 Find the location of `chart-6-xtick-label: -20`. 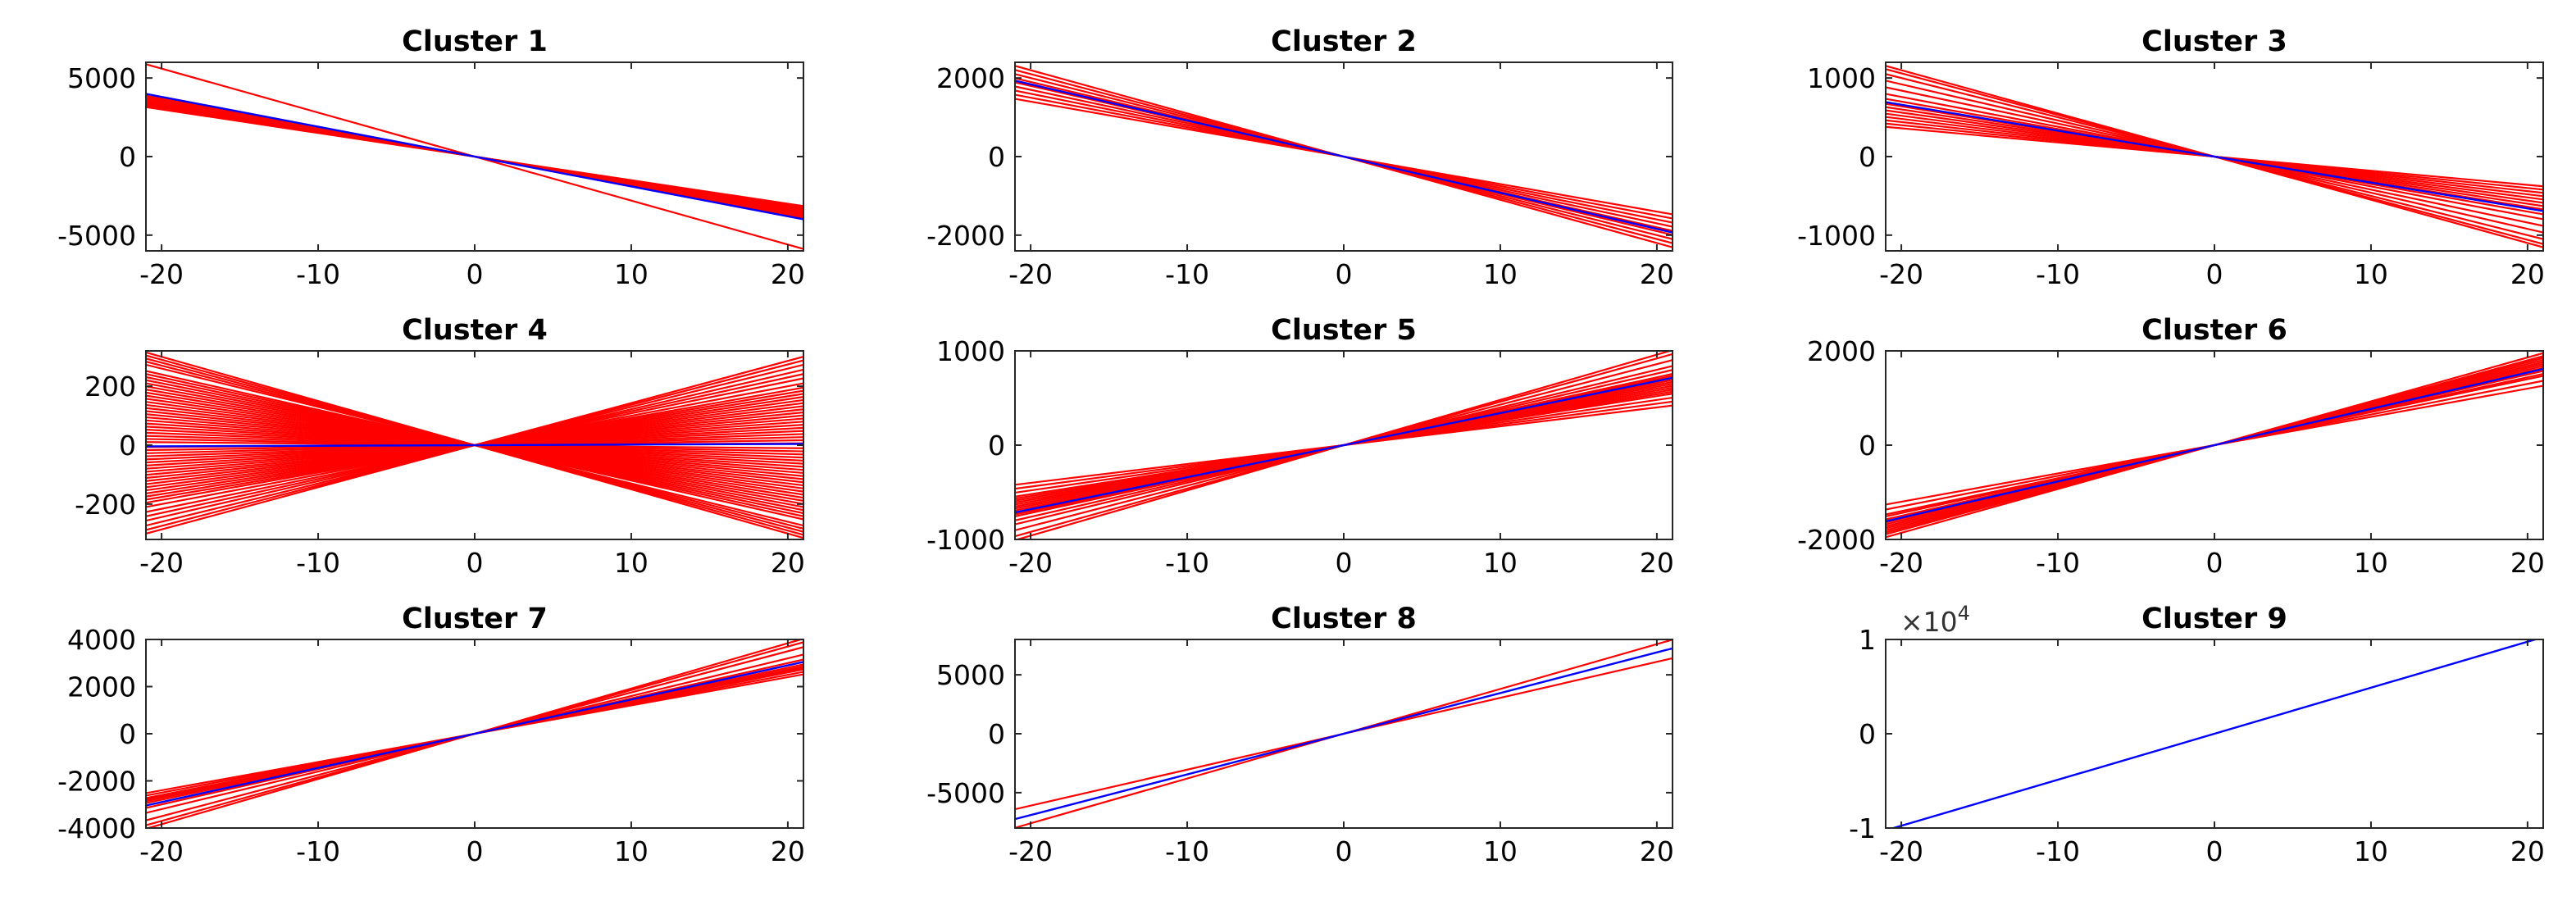

chart-6-xtick-label: -20 is located at coordinates (1901, 563).